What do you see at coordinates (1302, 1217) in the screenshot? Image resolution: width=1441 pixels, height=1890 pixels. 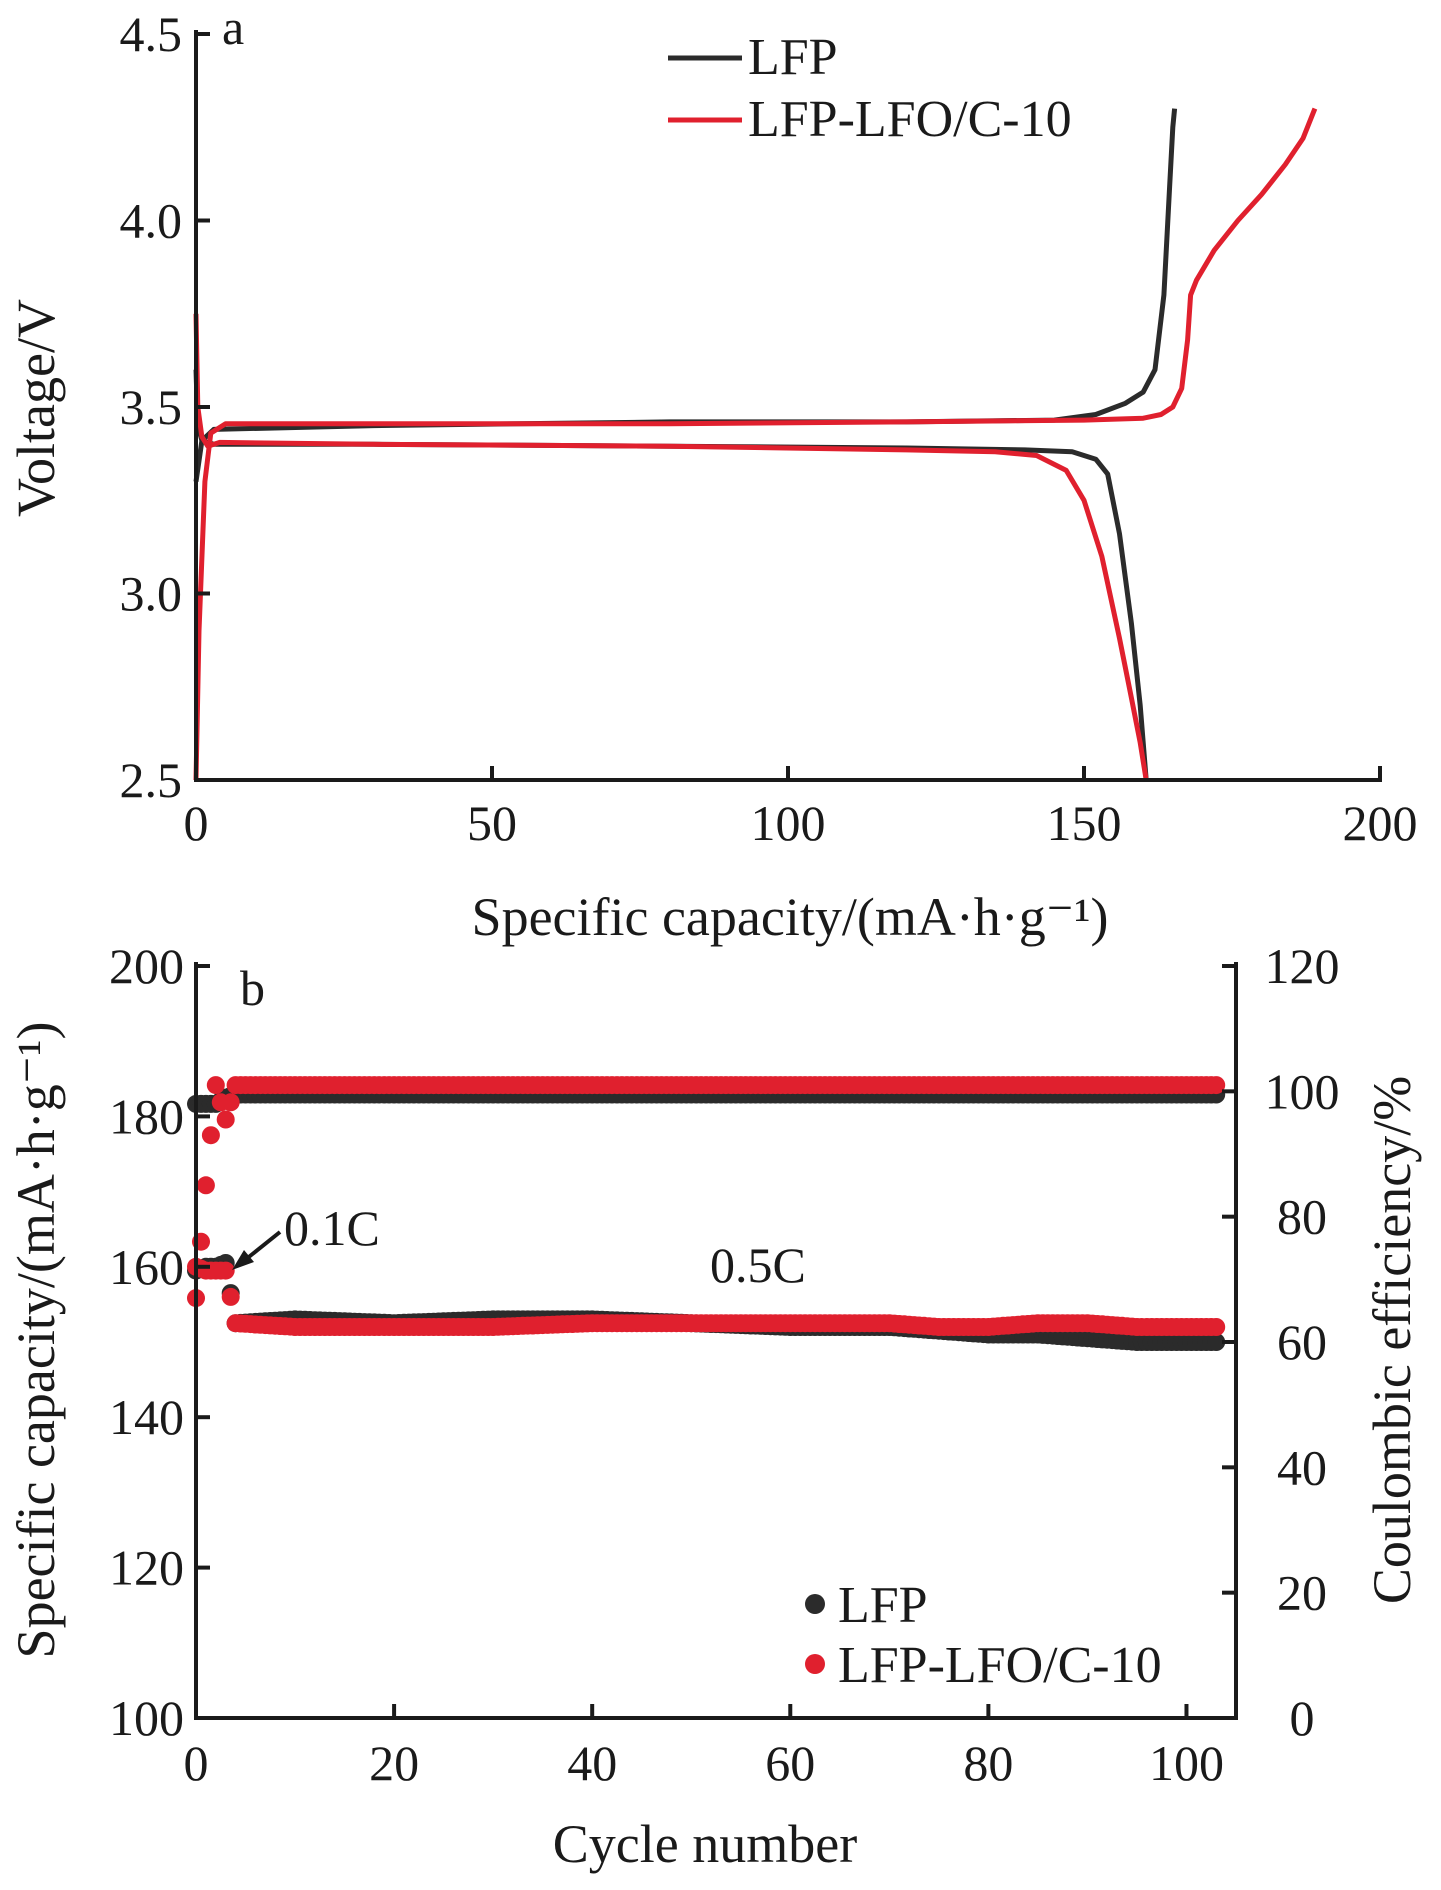 I see `y2-tick-label: 80` at bounding box center [1302, 1217].